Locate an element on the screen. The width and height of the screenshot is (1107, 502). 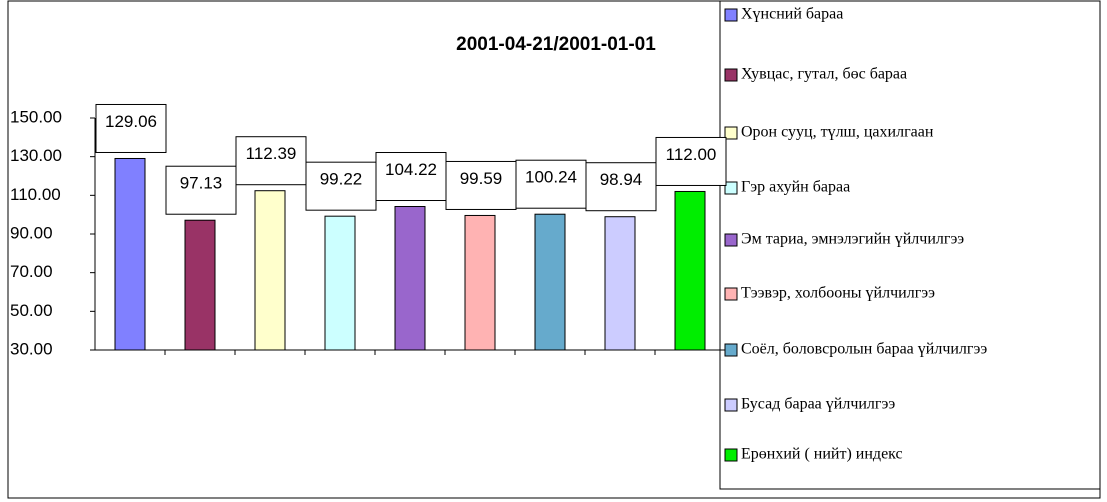
data-label: 99.59 is located at coordinates (481, 178).